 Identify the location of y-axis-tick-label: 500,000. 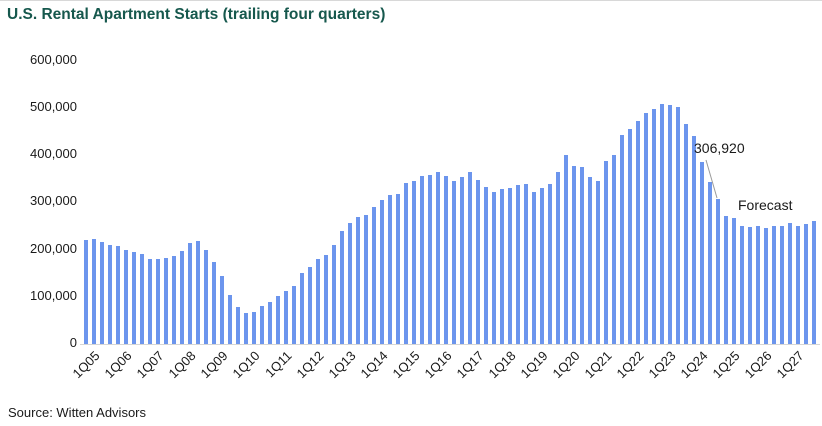
(53, 106).